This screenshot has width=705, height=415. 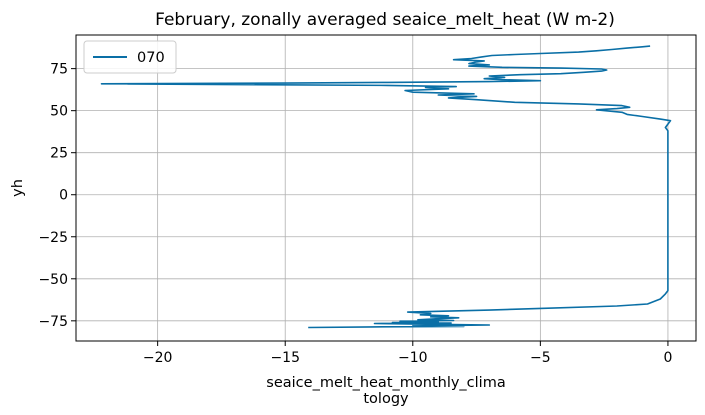 I want to click on legend-label: 070, so click(x=151, y=58).